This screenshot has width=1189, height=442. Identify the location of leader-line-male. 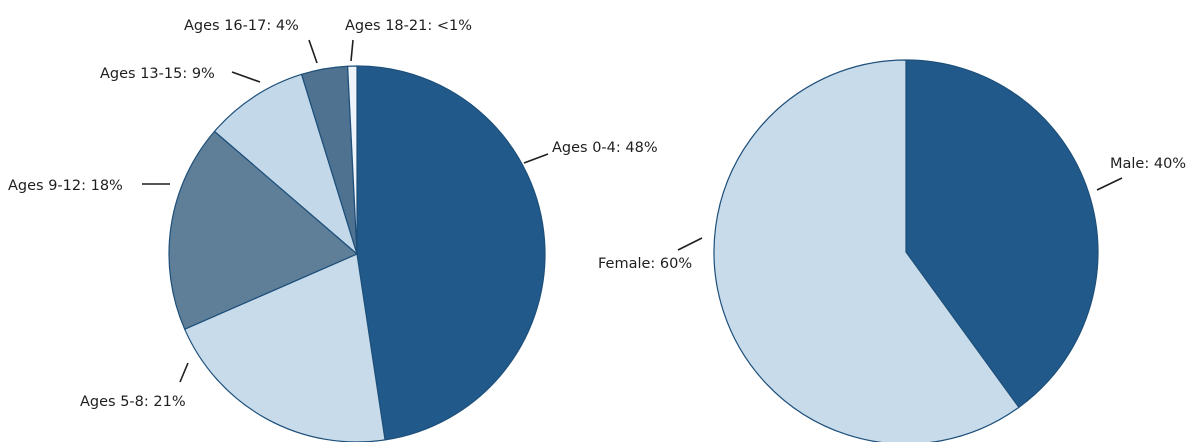
(1109, 184).